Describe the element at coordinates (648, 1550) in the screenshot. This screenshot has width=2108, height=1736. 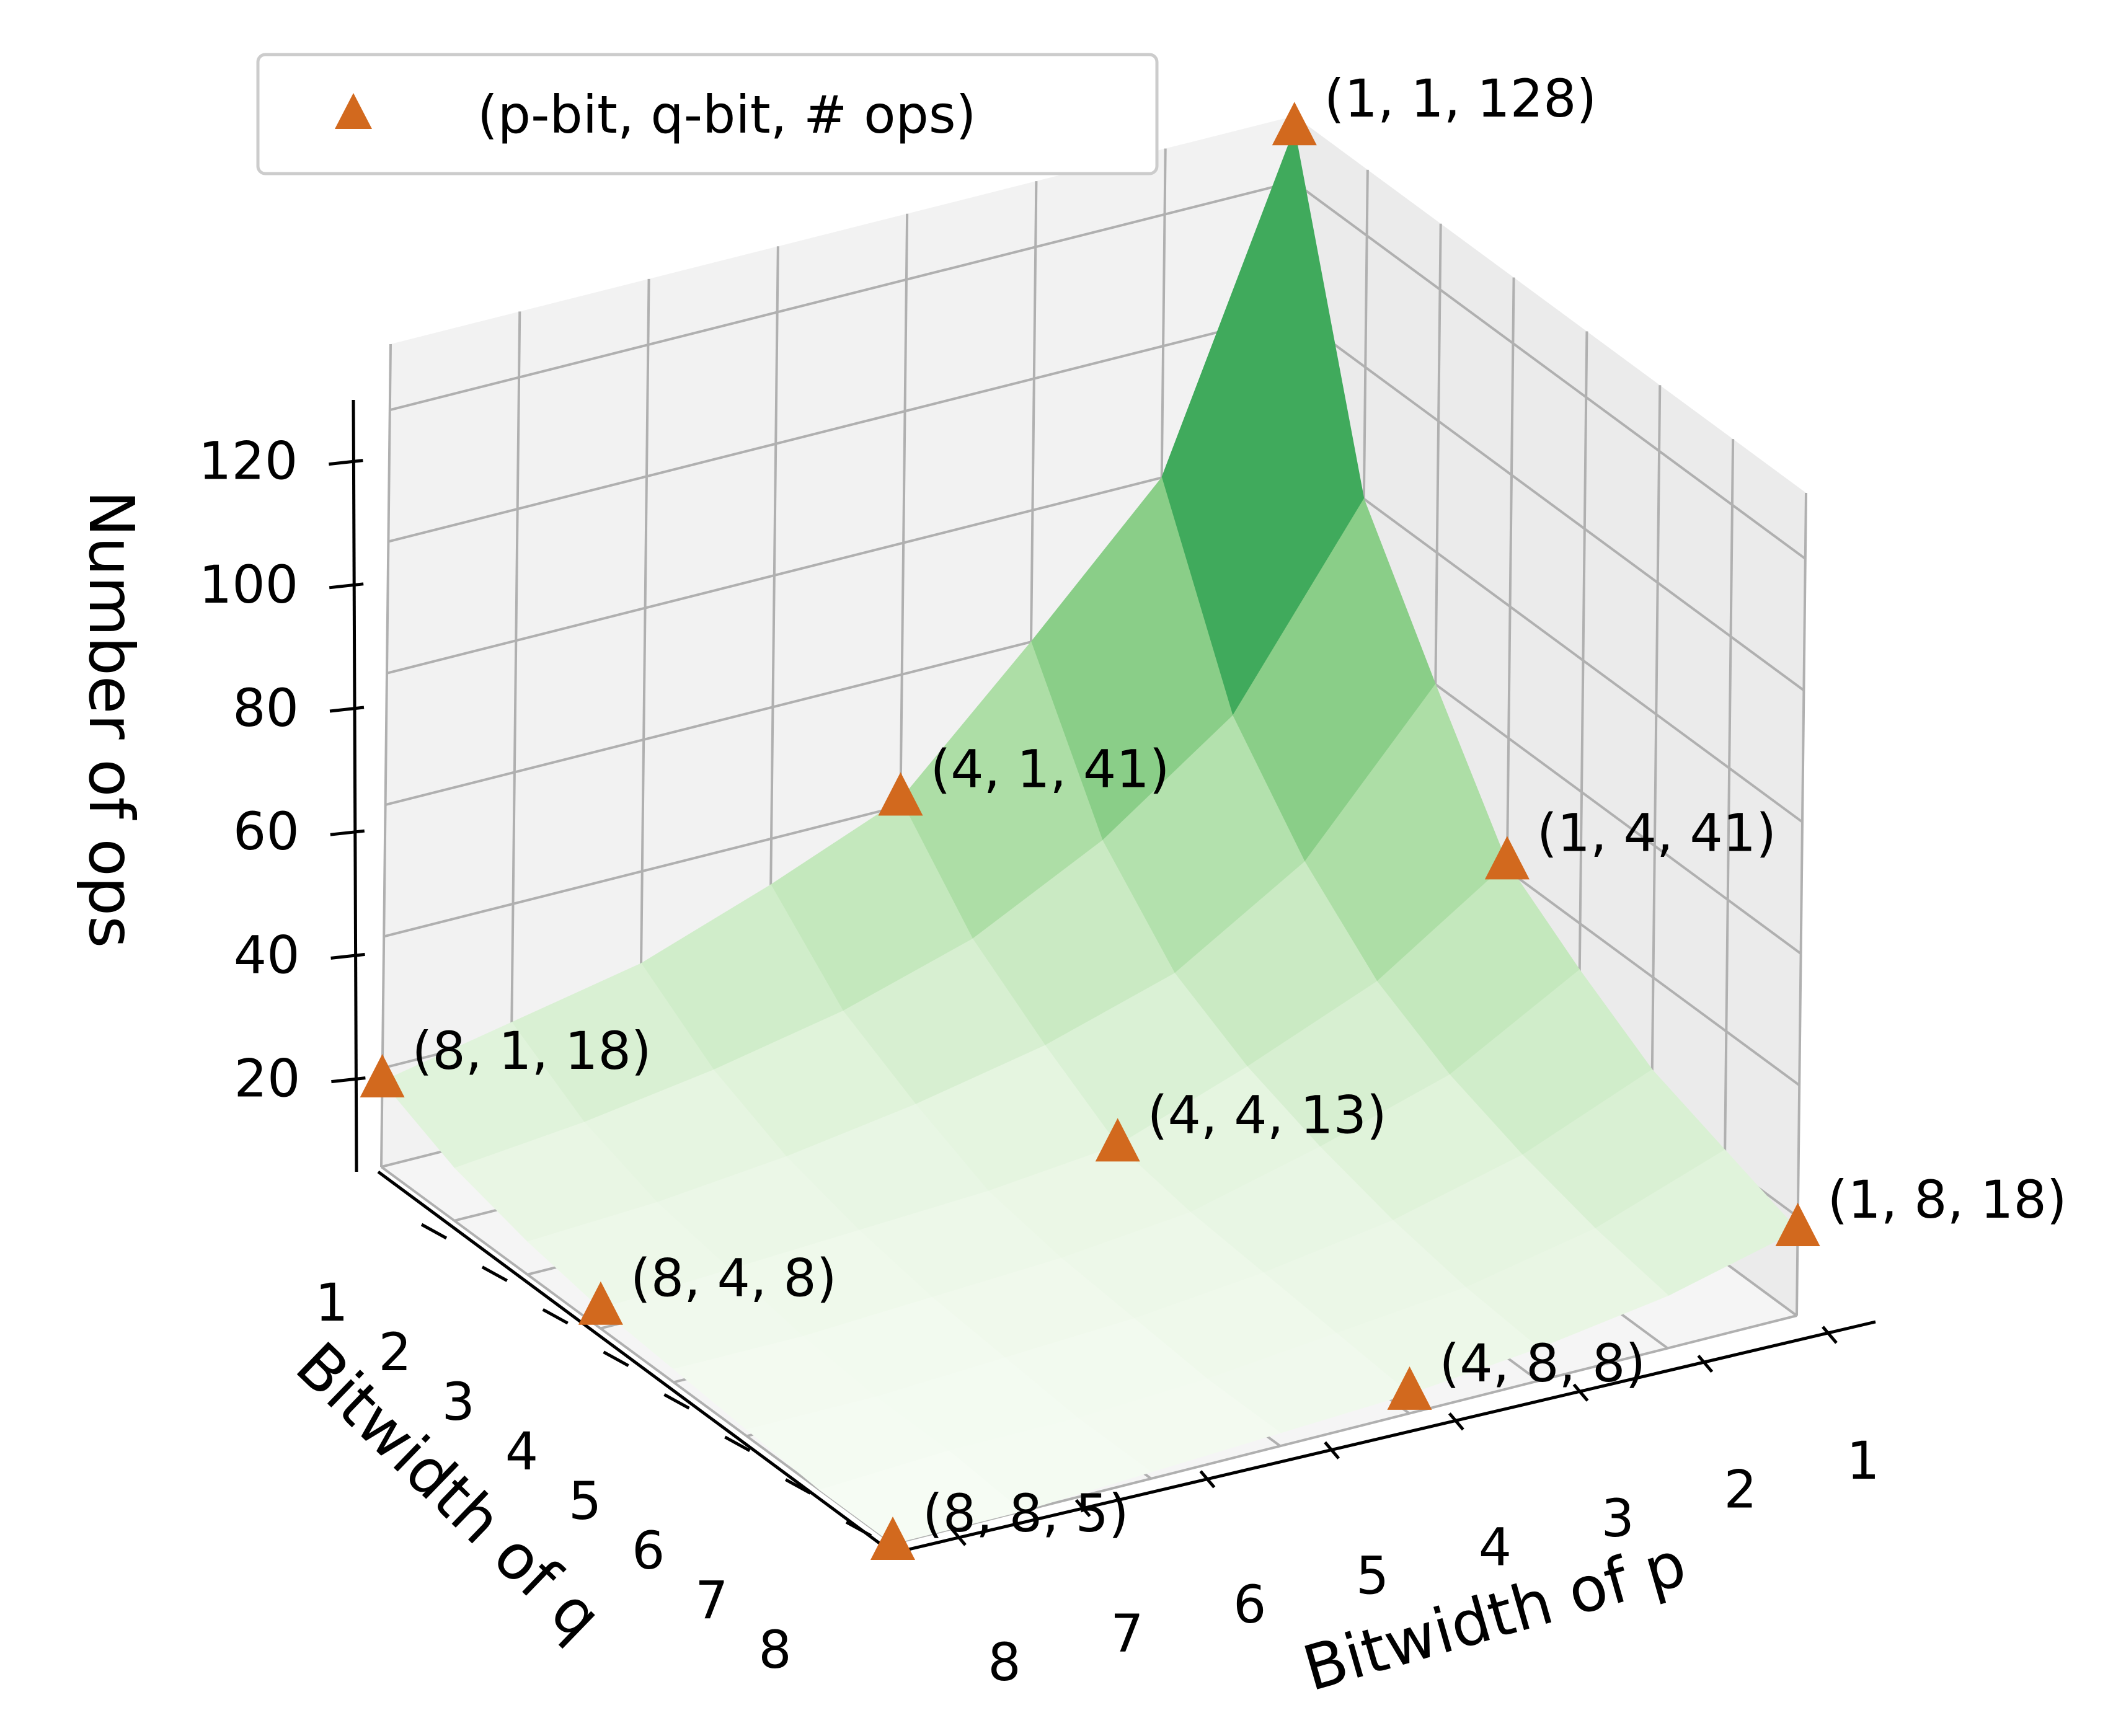
I see `q-tick-label: 6` at that location.